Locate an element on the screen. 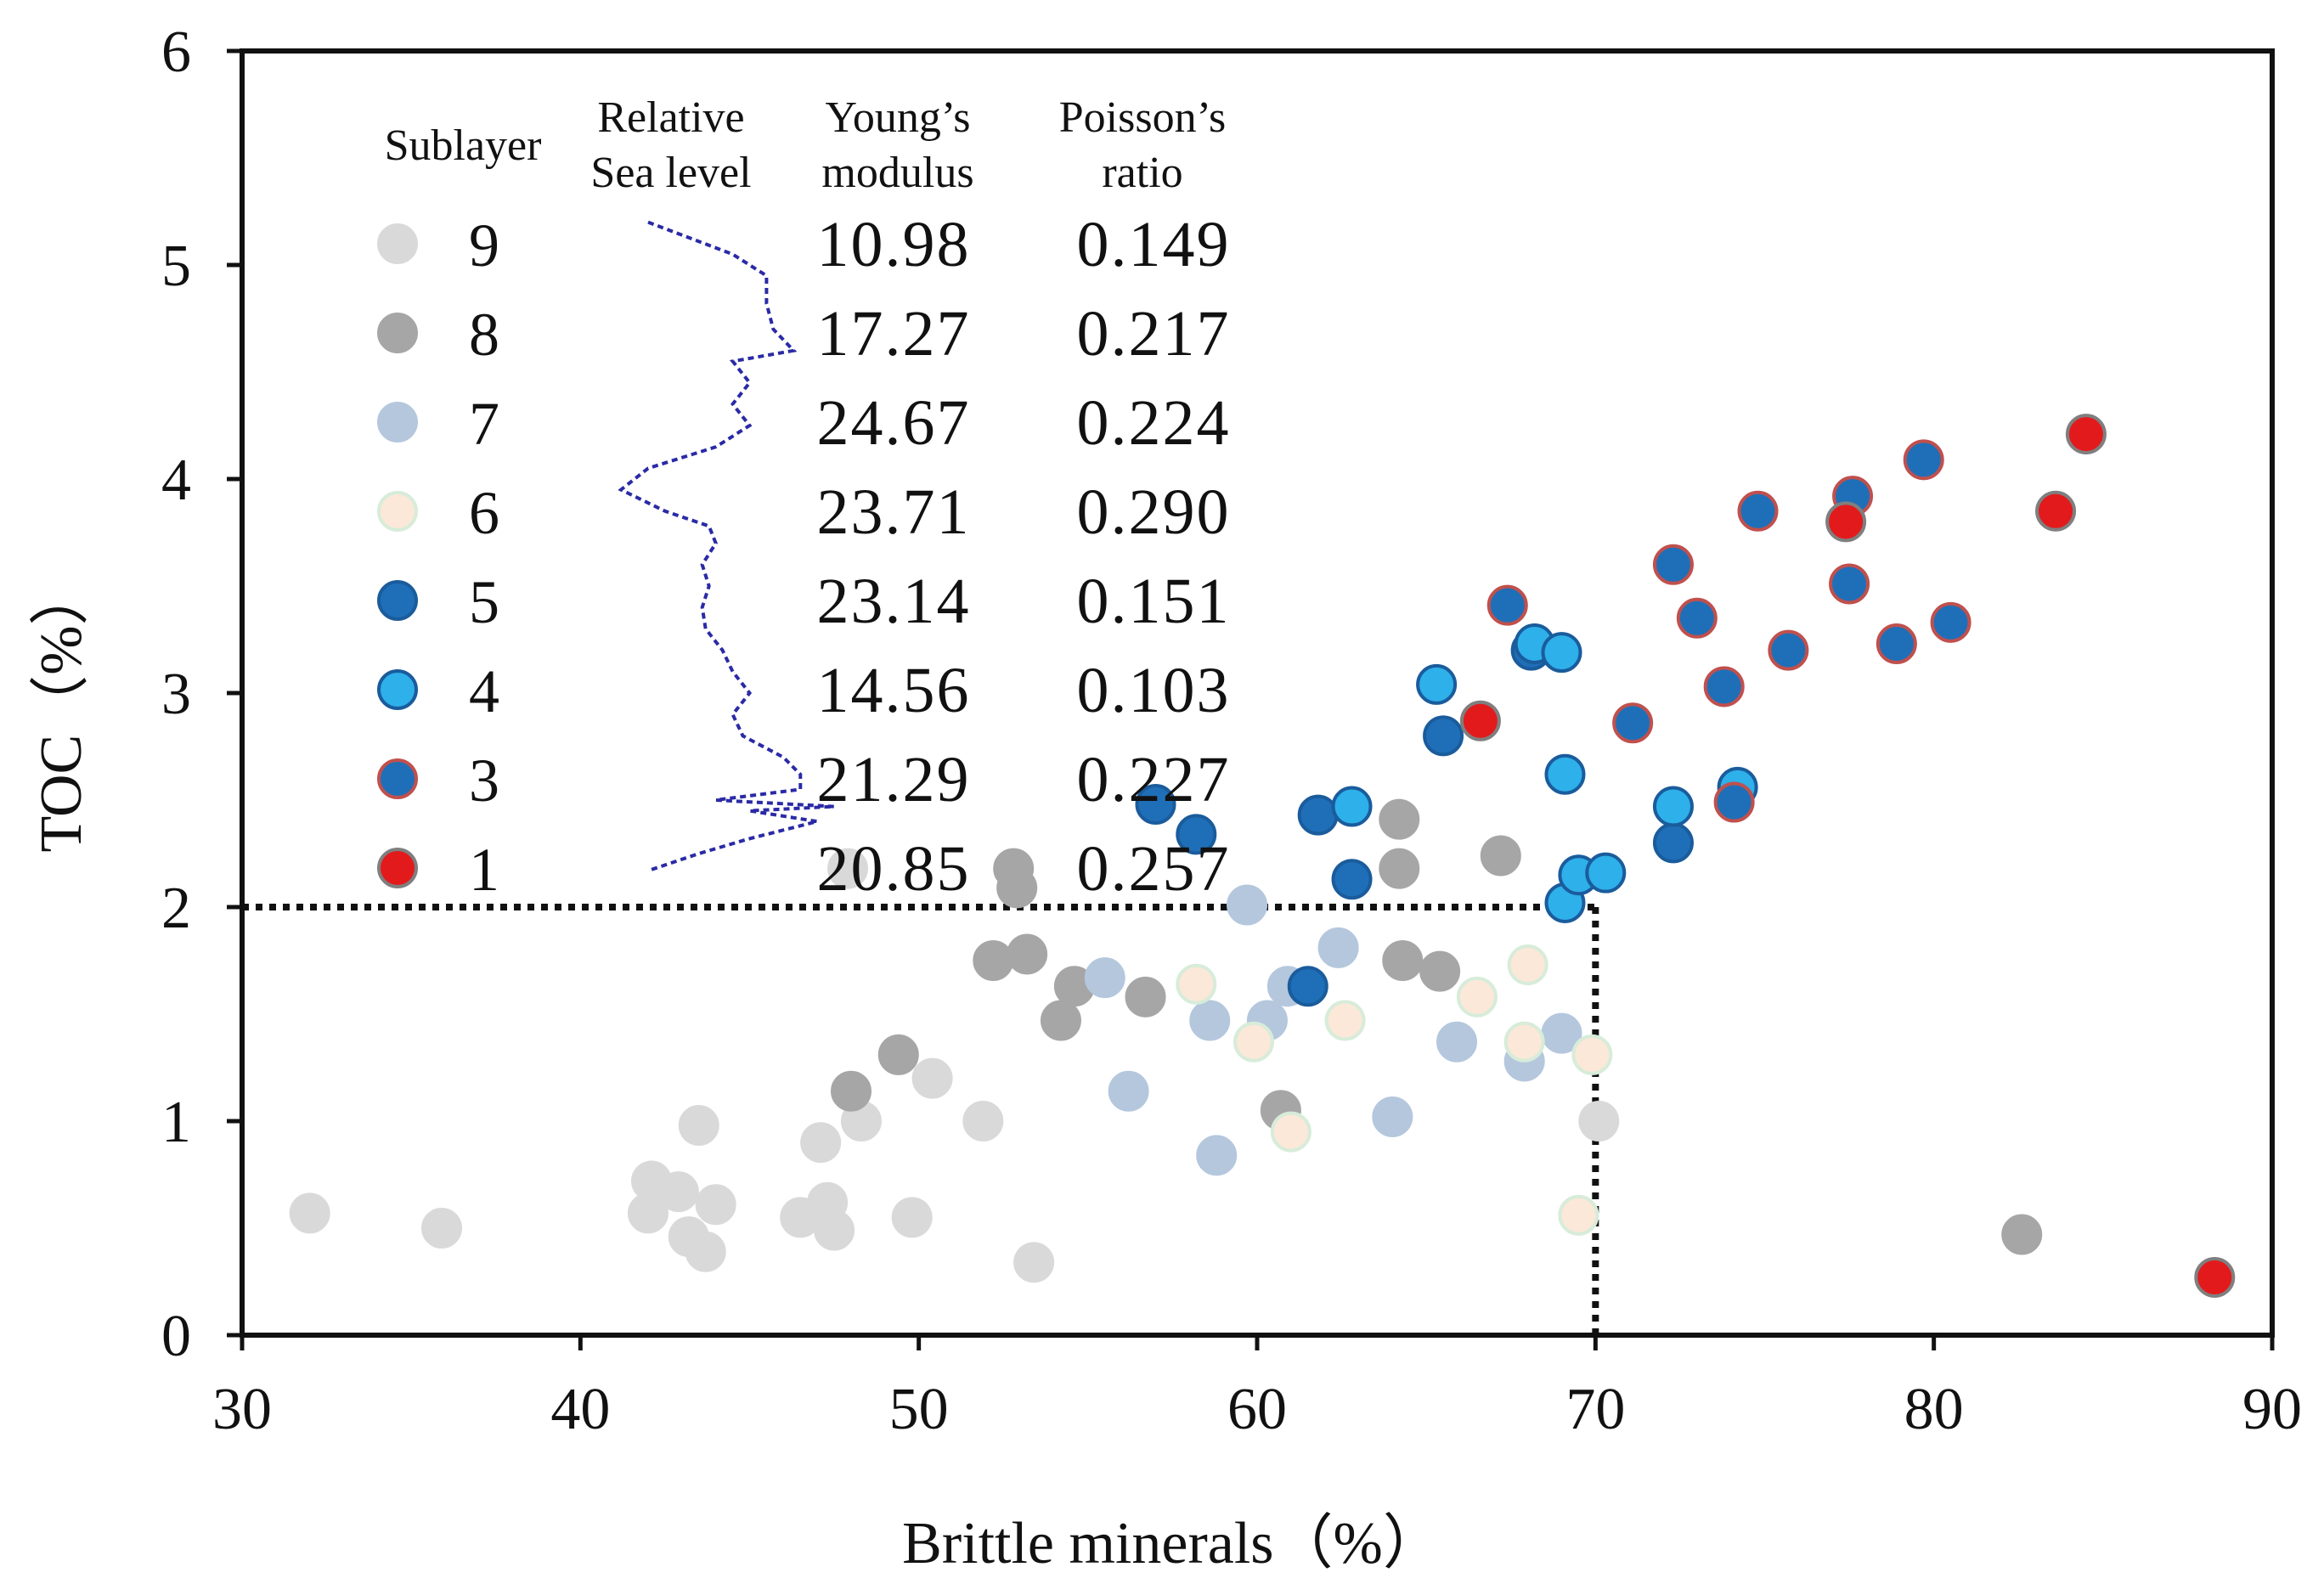 Image resolution: width=2324 pixels, height=1584 pixels. legend-poissons-ratio-value: 0.149 is located at coordinates (1154, 244).